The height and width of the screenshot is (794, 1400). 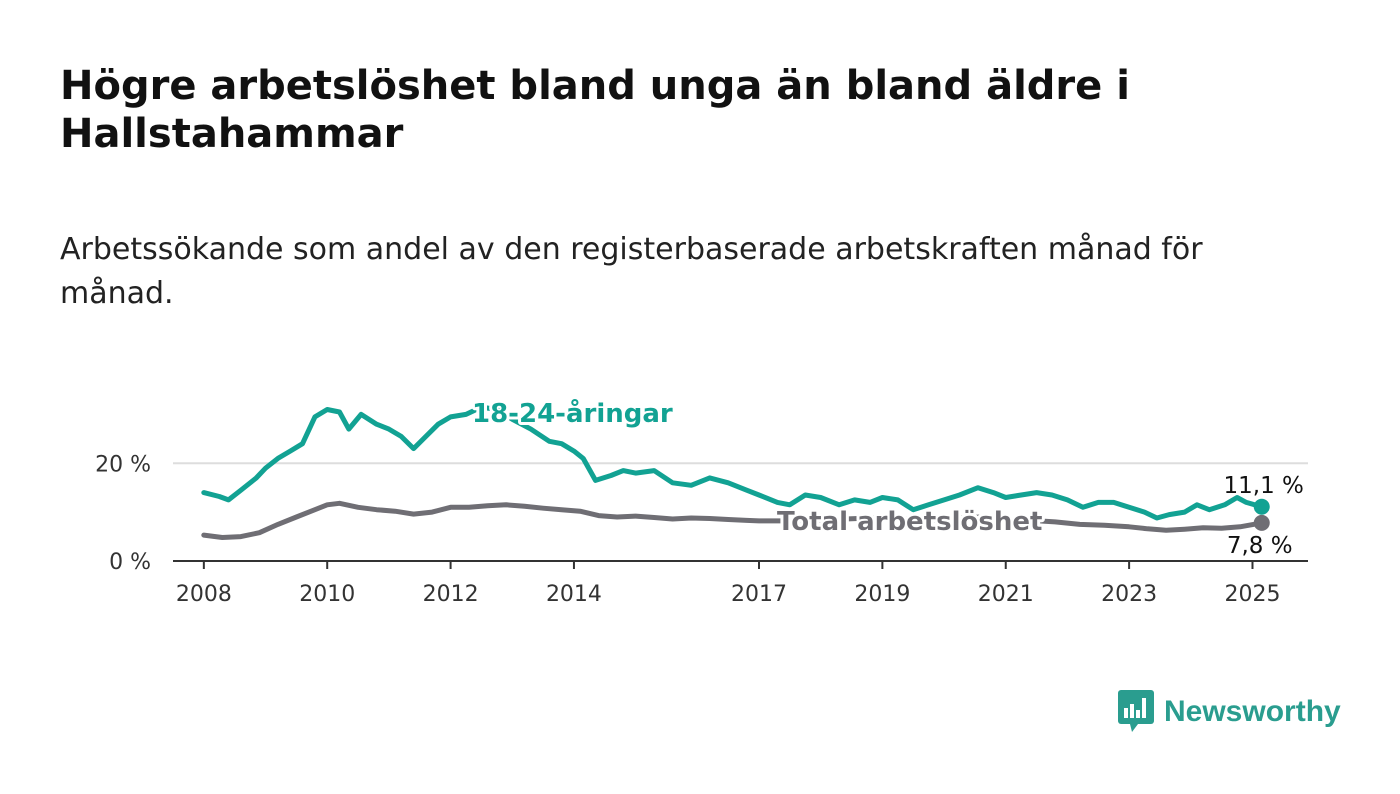 What do you see at coordinates (204, 594) in the screenshot?
I see `x-tick-label: 2008` at bounding box center [204, 594].